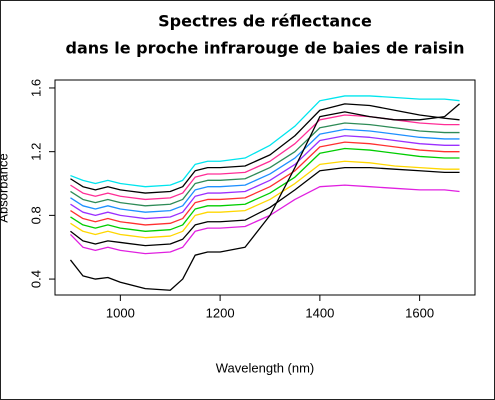 This screenshot has height=400, width=495. What do you see at coordinates (265, 21) in the screenshot?
I see `chart-title: Spectres de réflectance` at bounding box center [265, 21].